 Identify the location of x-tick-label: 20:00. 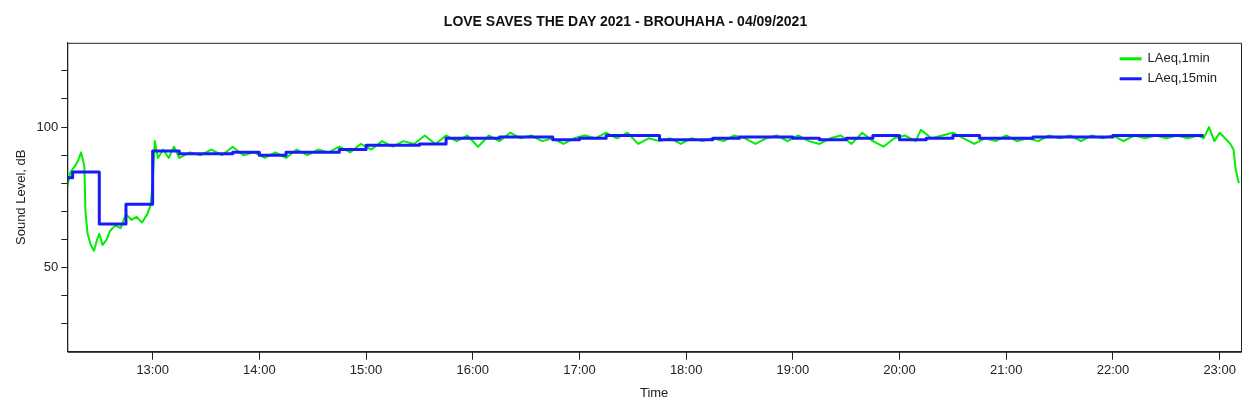
(899, 370).